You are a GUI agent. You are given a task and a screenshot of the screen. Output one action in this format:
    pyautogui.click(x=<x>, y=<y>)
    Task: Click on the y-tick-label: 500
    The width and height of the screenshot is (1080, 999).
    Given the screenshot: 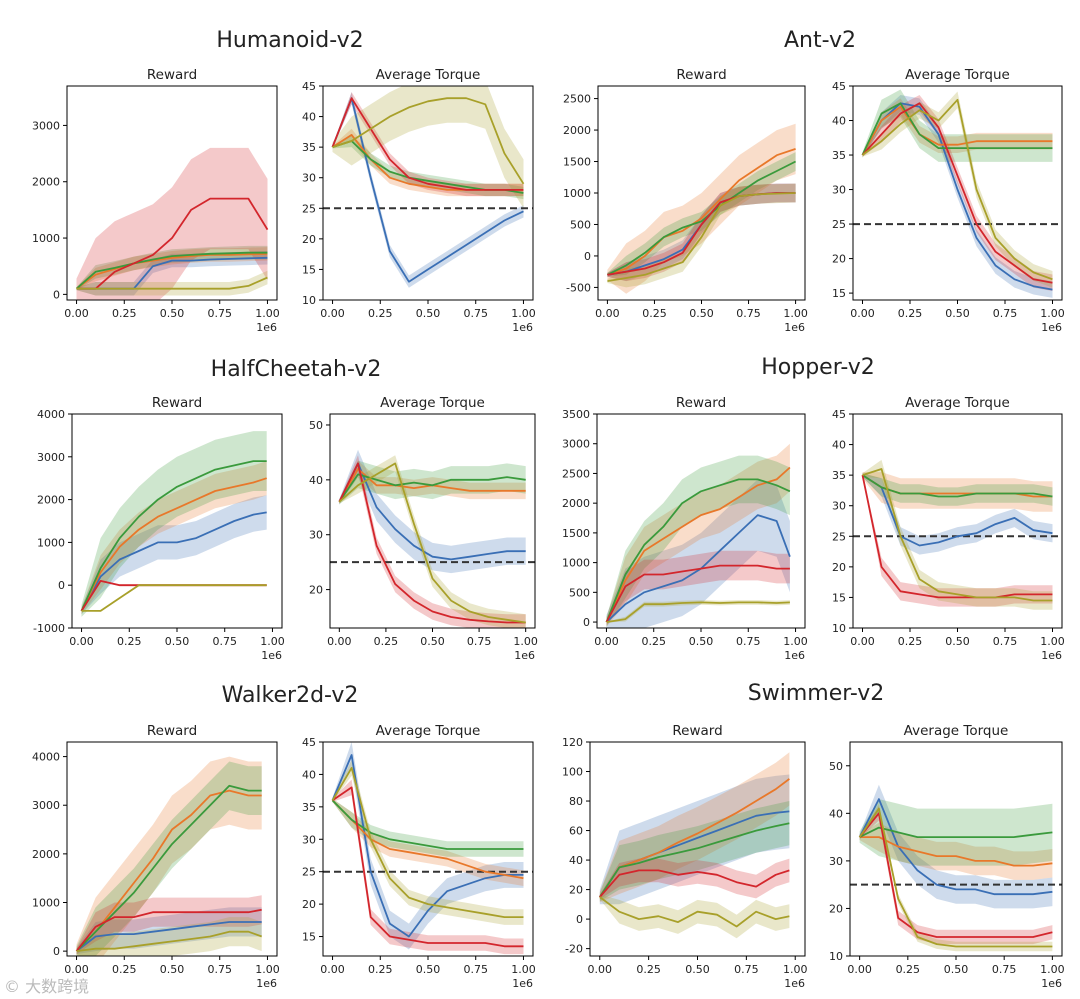 What is the action you would take?
    pyautogui.click(x=580, y=224)
    